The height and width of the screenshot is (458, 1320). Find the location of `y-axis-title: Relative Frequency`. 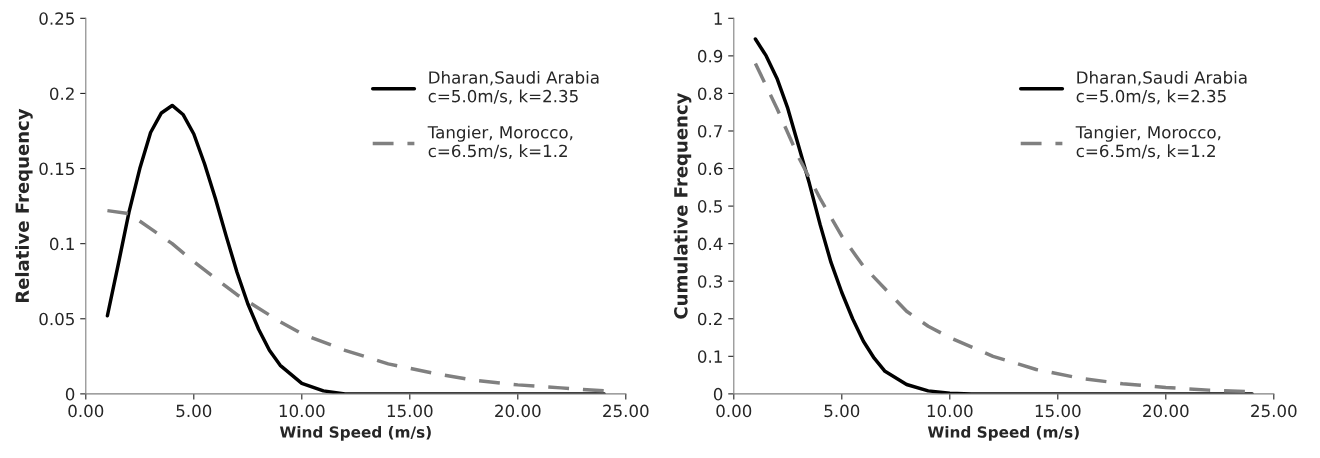

y-axis-title: Relative Frequency is located at coordinates (24, 205).